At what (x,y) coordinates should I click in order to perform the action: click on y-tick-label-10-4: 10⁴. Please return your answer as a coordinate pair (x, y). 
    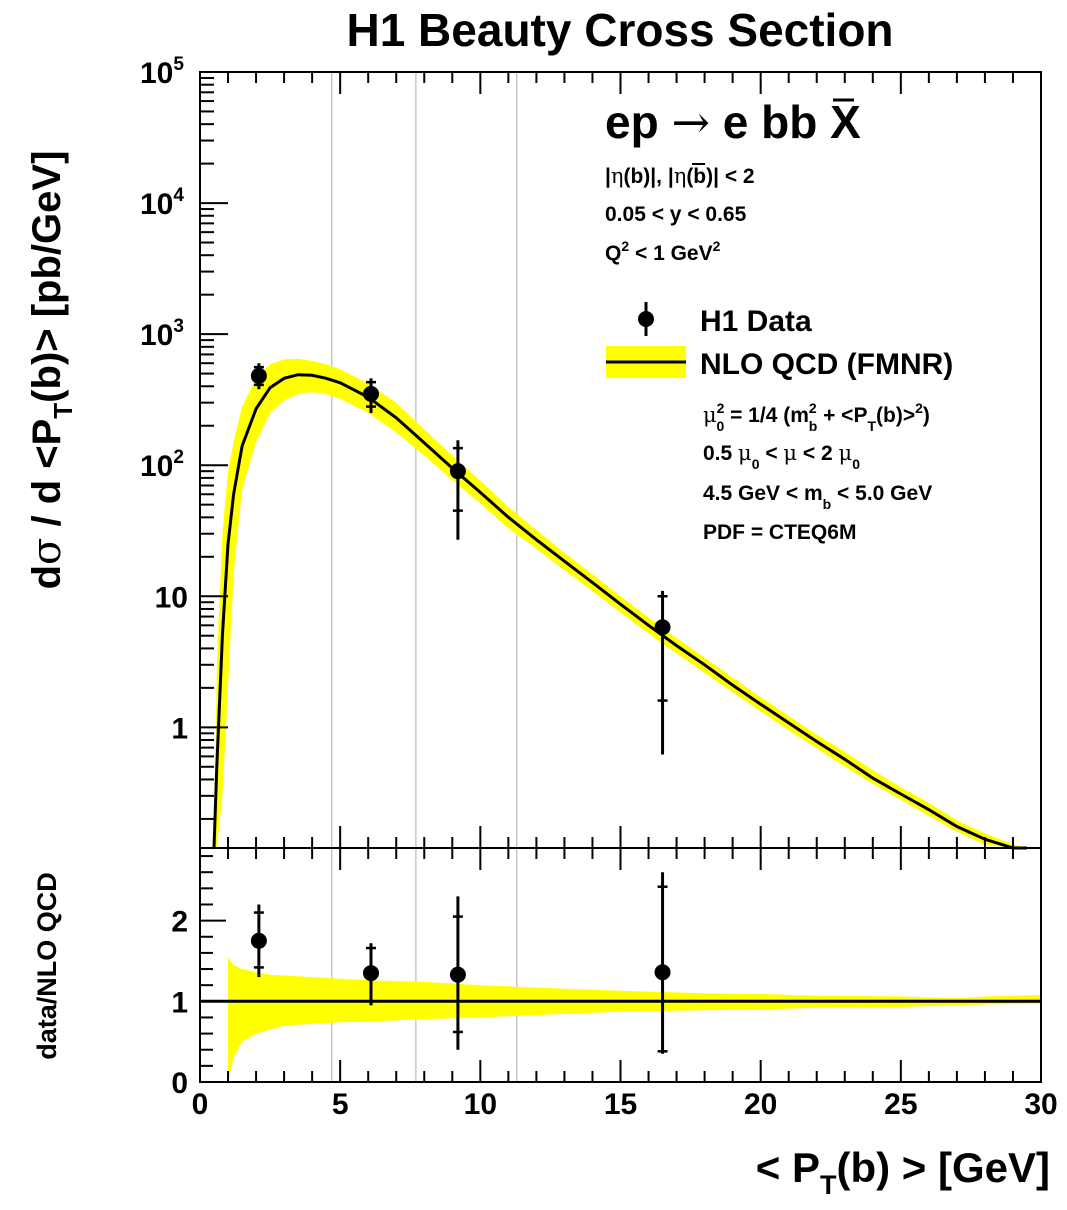
    Looking at the image, I should click on (162, 203).